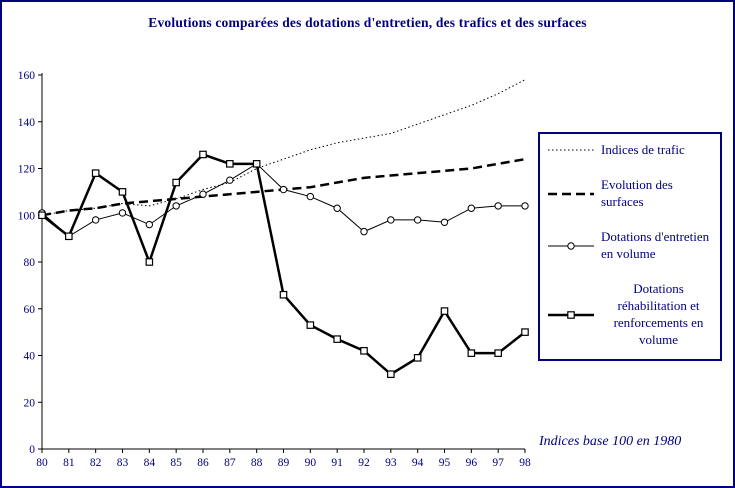  What do you see at coordinates (498, 463) in the screenshot?
I see `x-tick-label: 97` at bounding box center [498, 463].